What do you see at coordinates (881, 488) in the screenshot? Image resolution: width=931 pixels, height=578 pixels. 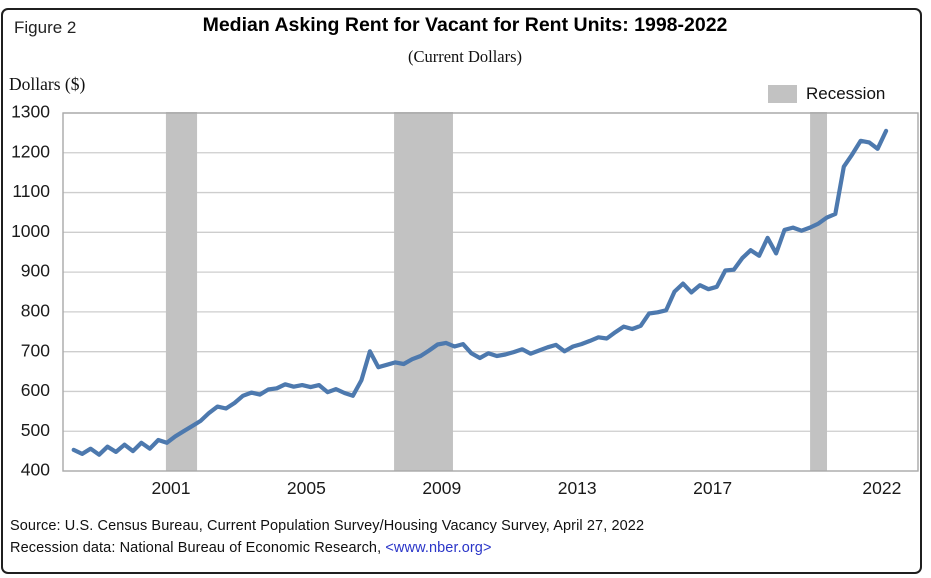 I see `x-tick-label: 2022` at bounding box center [881, 488].